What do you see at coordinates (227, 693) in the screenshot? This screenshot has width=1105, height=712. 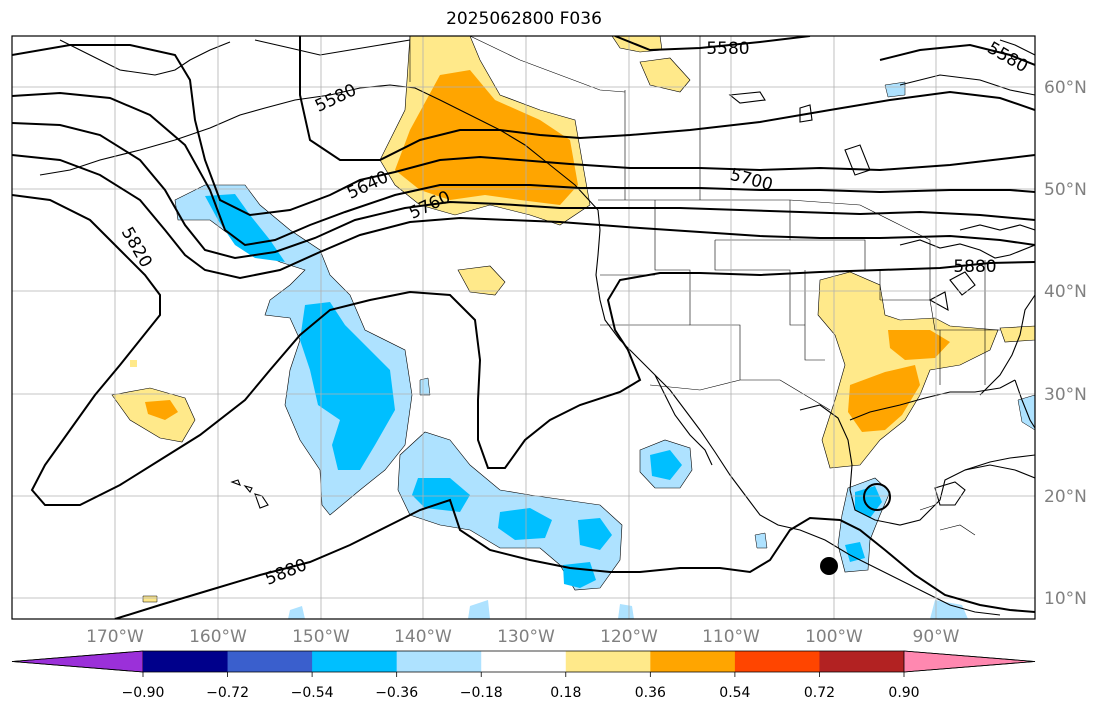 I see `colorbar-tick-label: −0.72` at bounding box center [227, 693].